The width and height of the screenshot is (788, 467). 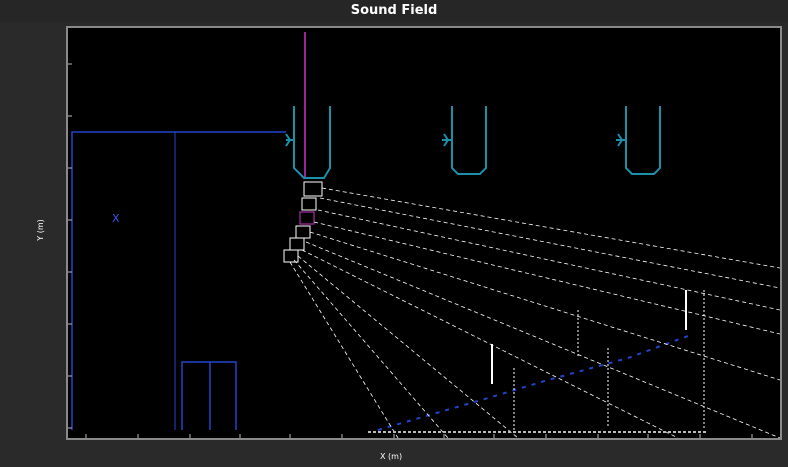 I want to click on audience-floor, so click(x=533, y=383).